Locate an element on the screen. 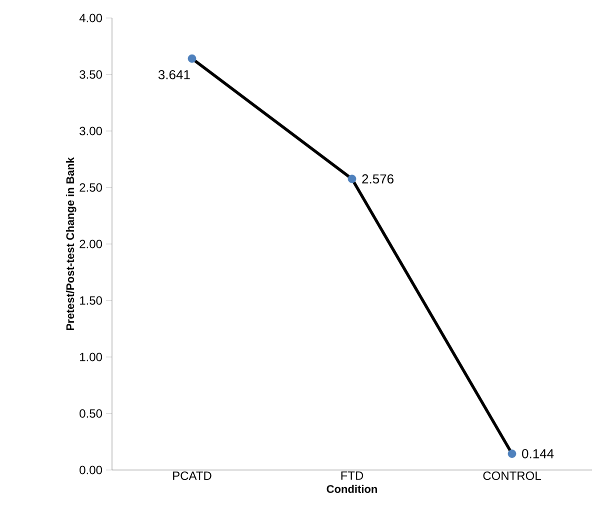 The image size is (603, 512). y-tick-label: 1.50 is located at coordinates (91, 300).